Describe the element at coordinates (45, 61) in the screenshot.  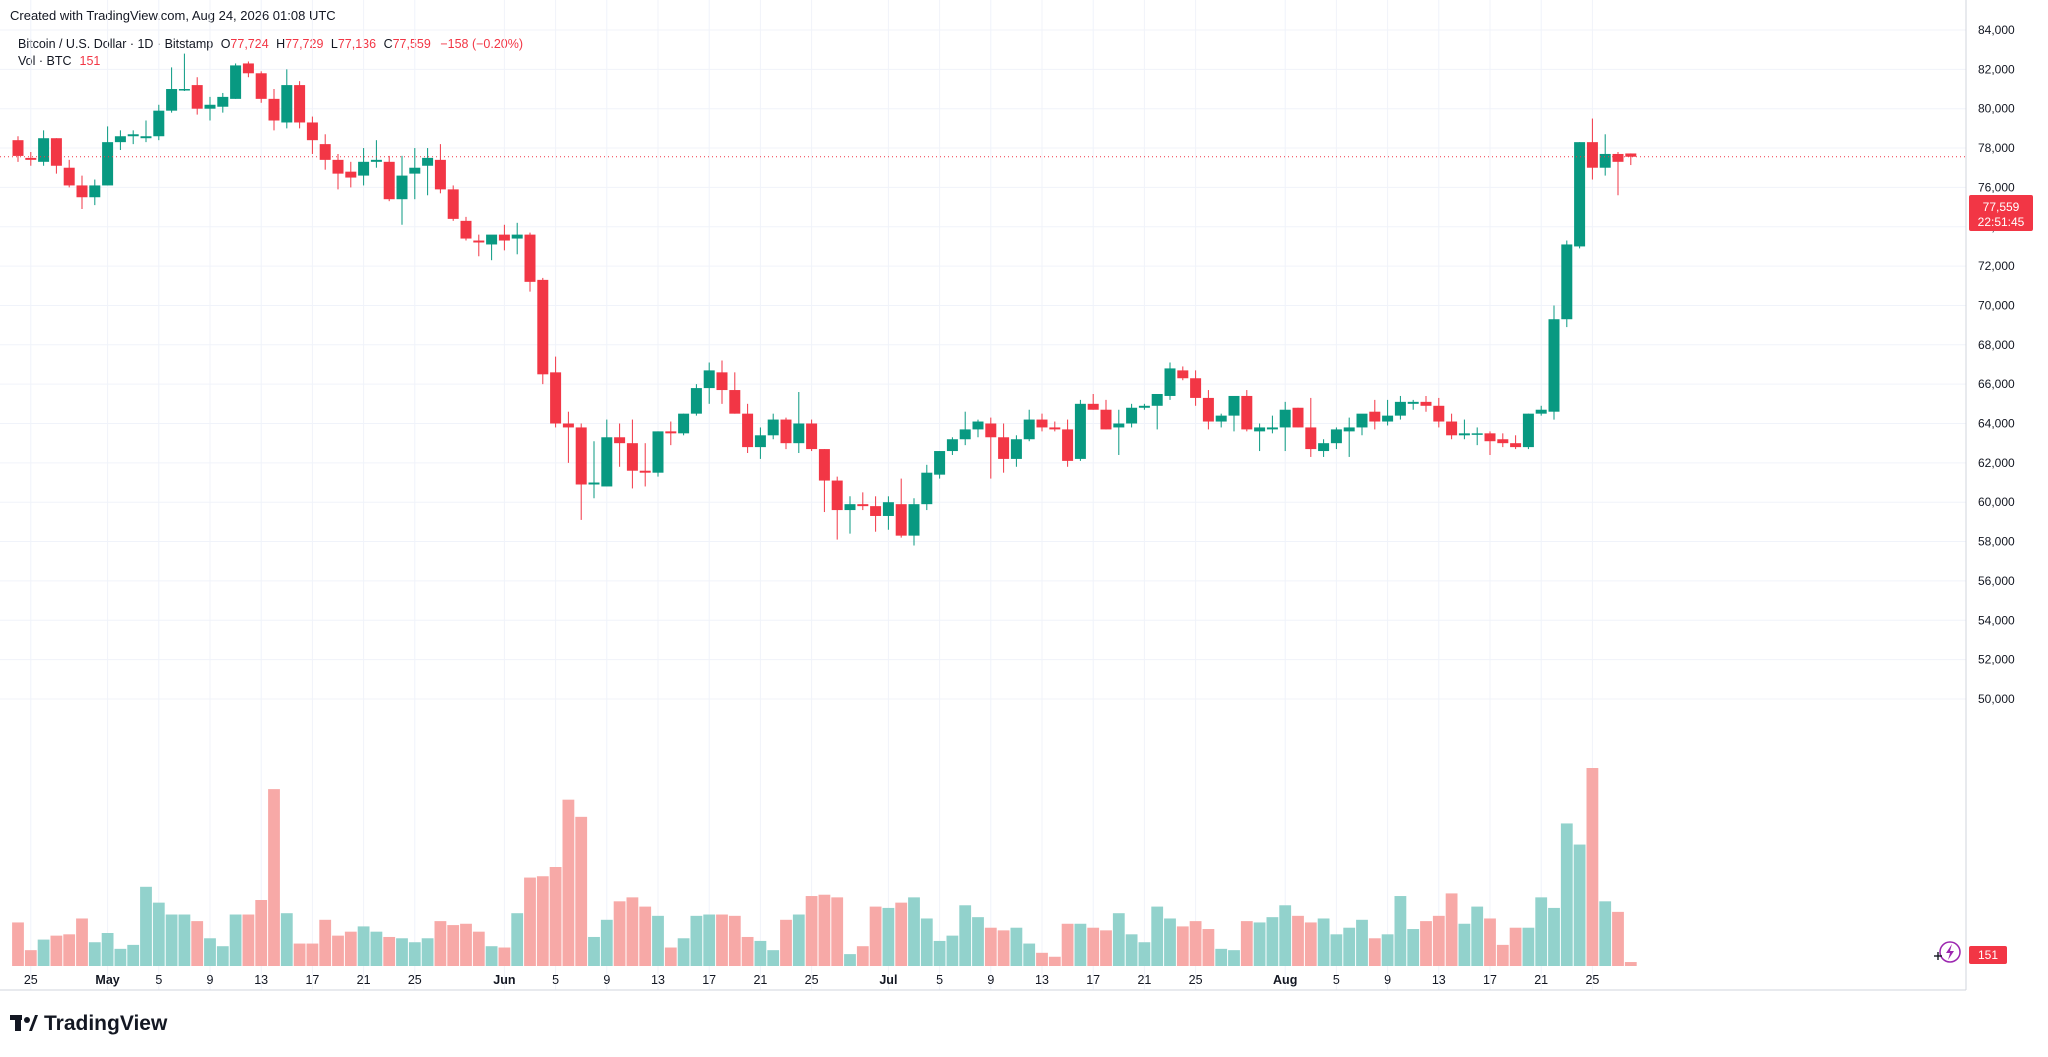
I see `volume-label: Vol · BTC` at that location.